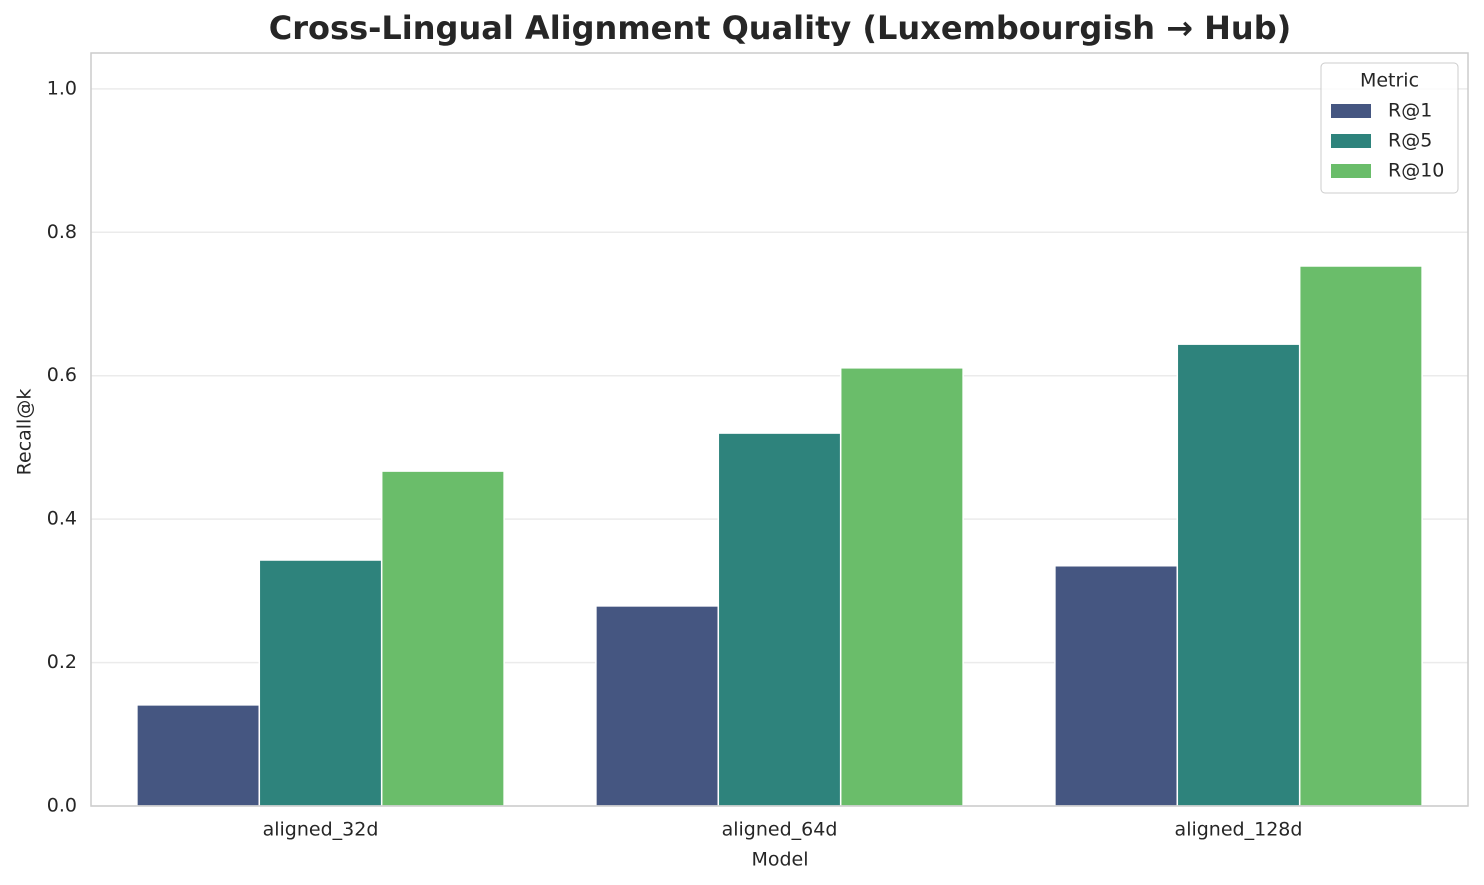 The image size is (1484, 885). Describe the element at coordinates (779, 860) in the screenshot. I see `x-axis-label: Model` at that location.